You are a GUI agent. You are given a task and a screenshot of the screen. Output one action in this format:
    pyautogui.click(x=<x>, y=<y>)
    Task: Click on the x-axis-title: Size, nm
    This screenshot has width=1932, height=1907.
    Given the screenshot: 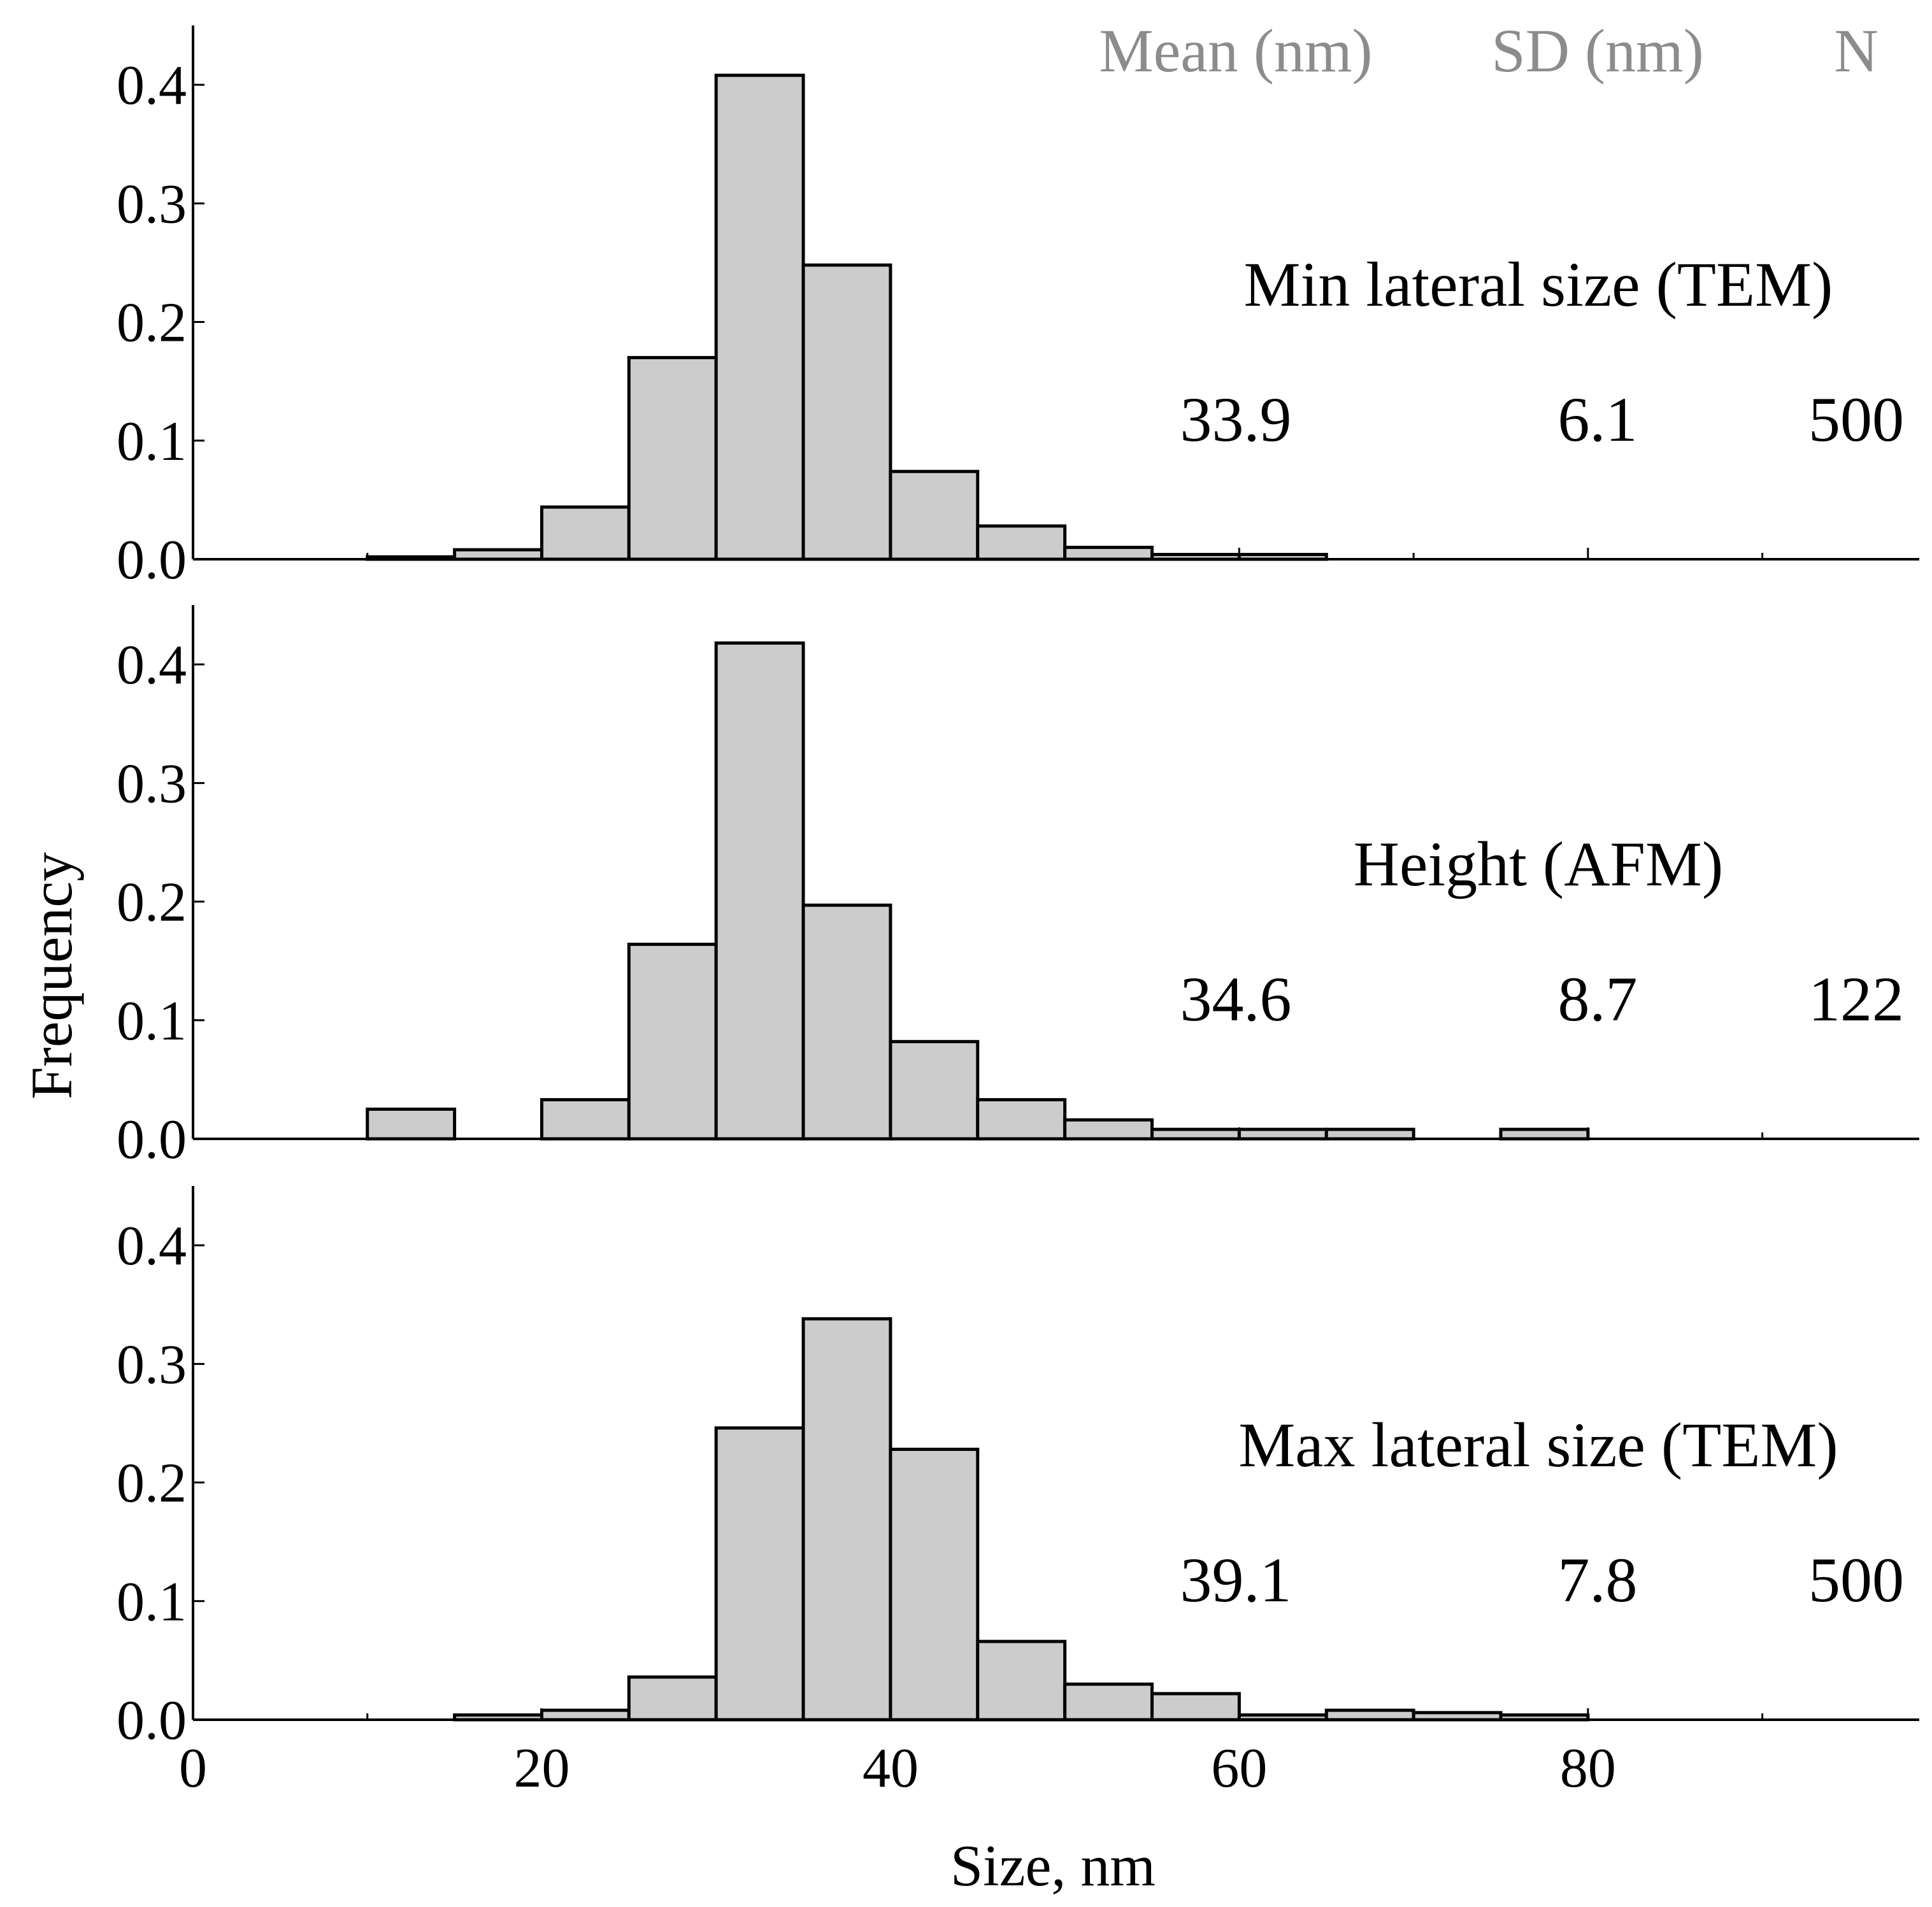 What is the action you would take?
    pyautogui.click(x=1053, y=1865)
    